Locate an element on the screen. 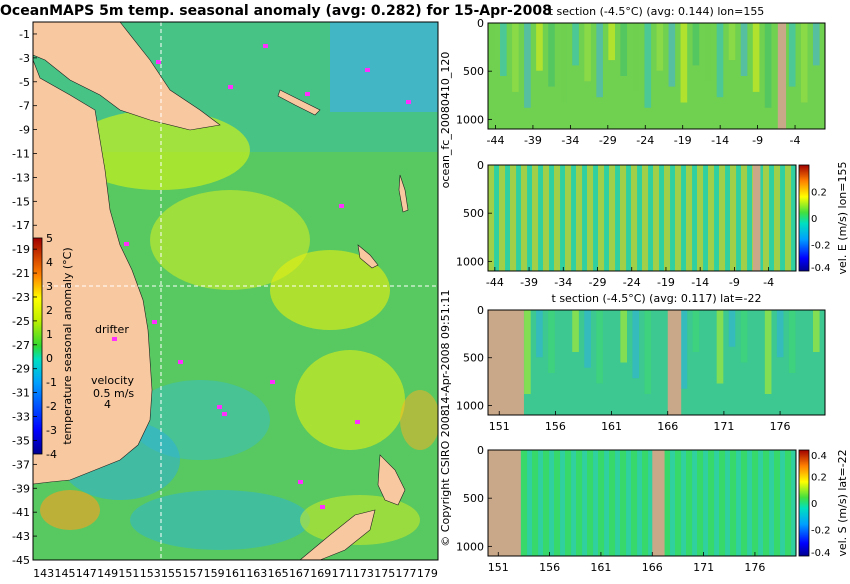 This screenshot has height=584, width=850. map-colorbar-tick: -2 is located at coordinates (51, 406).